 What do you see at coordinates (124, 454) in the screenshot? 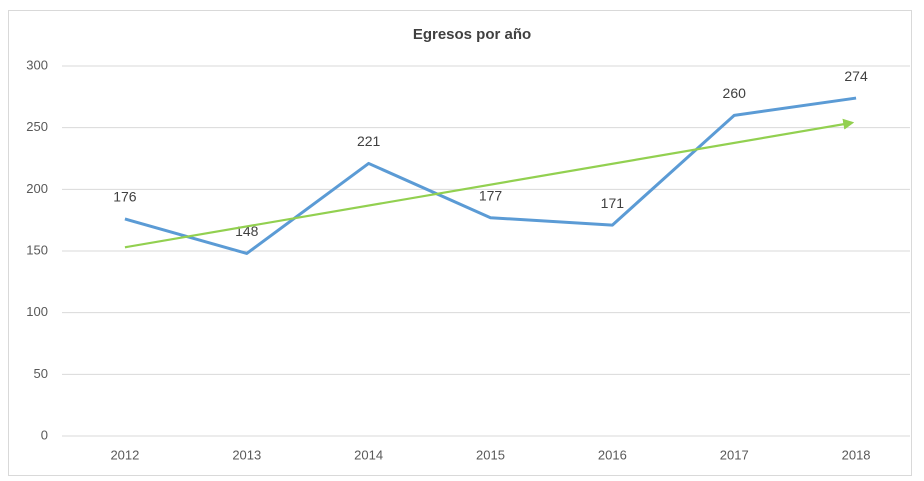
I see `x-tick-label: 2012` at bounding box center [124, 454].